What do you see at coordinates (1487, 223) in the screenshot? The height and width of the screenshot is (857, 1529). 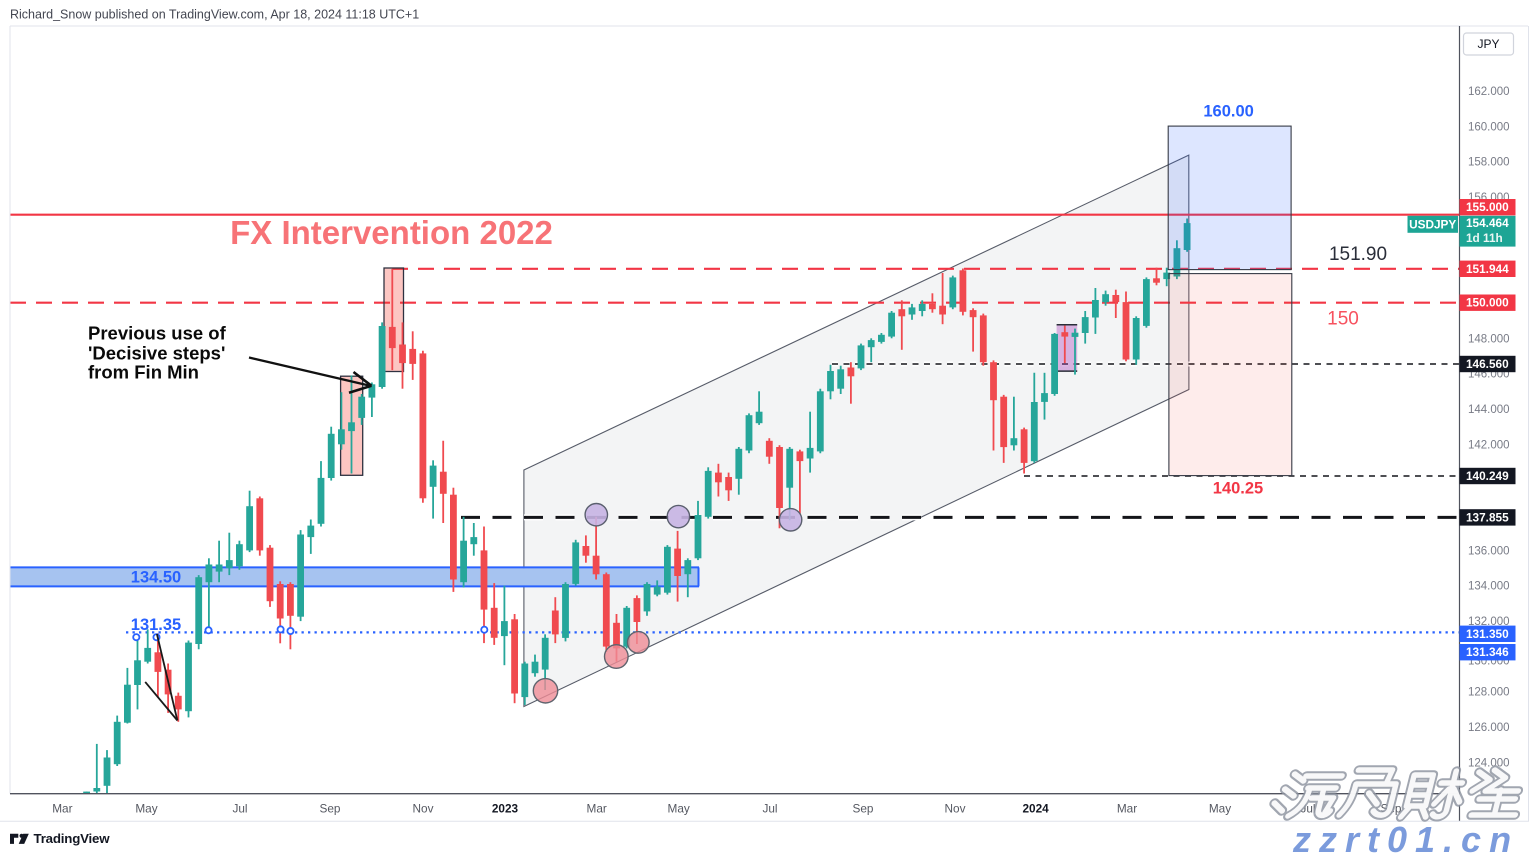 I see `svg-text: 154.464` at bounding box center [1487, 223].